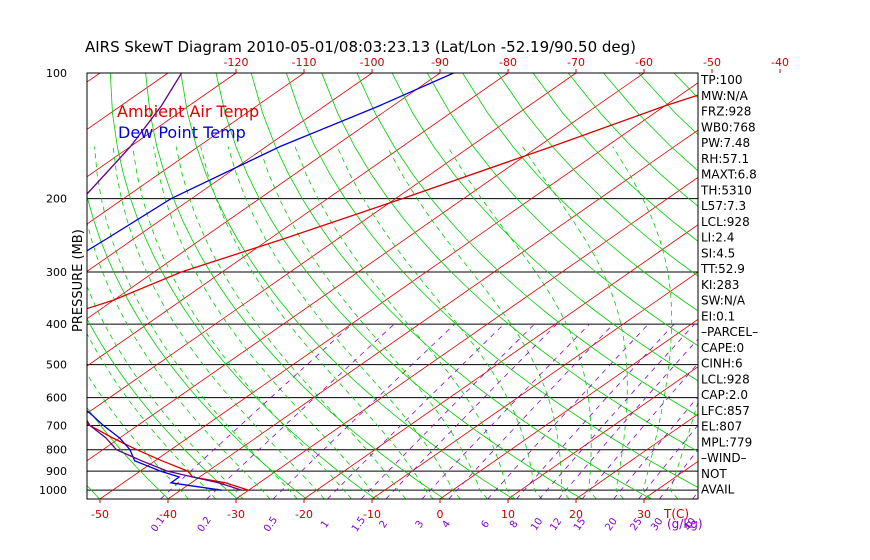 The image size is (870, 560). What do you see at coordinates (56, 365) in the screenshot?
I see `pressure-tick-label: 500` at bounding box center [56, 365].